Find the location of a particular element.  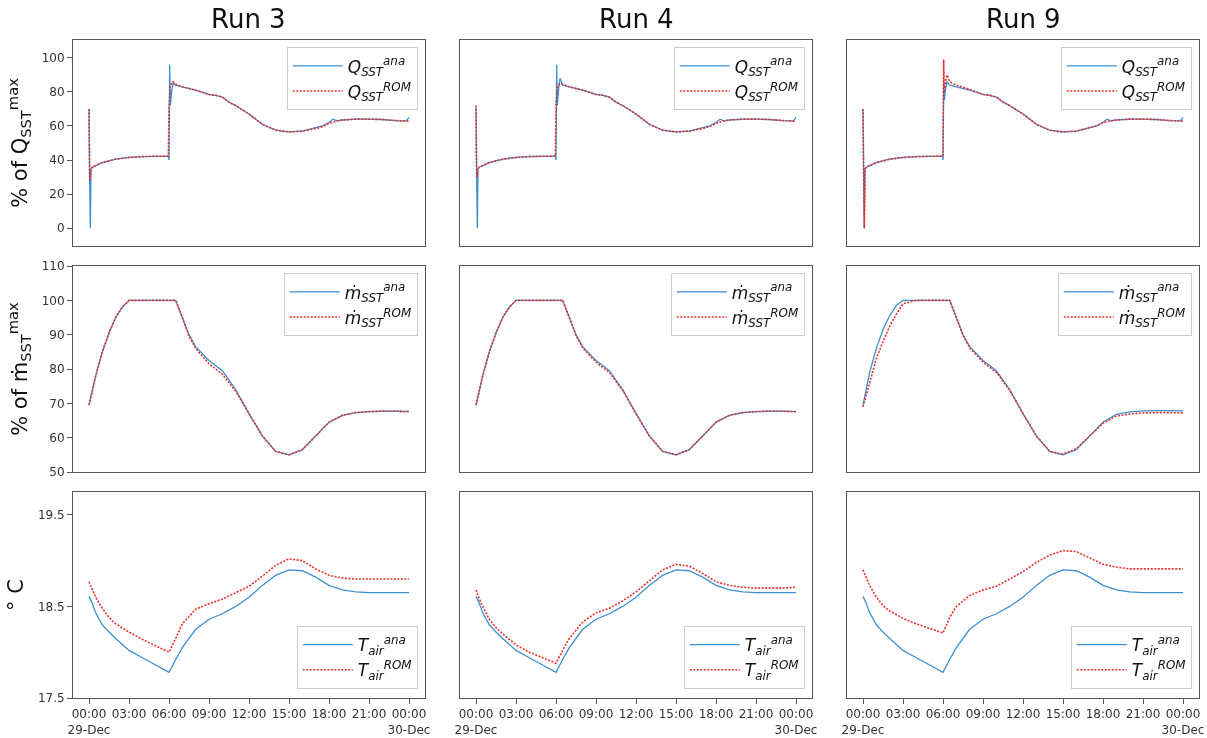

y-tick-label: 0 is located at coordinates (60, 228).